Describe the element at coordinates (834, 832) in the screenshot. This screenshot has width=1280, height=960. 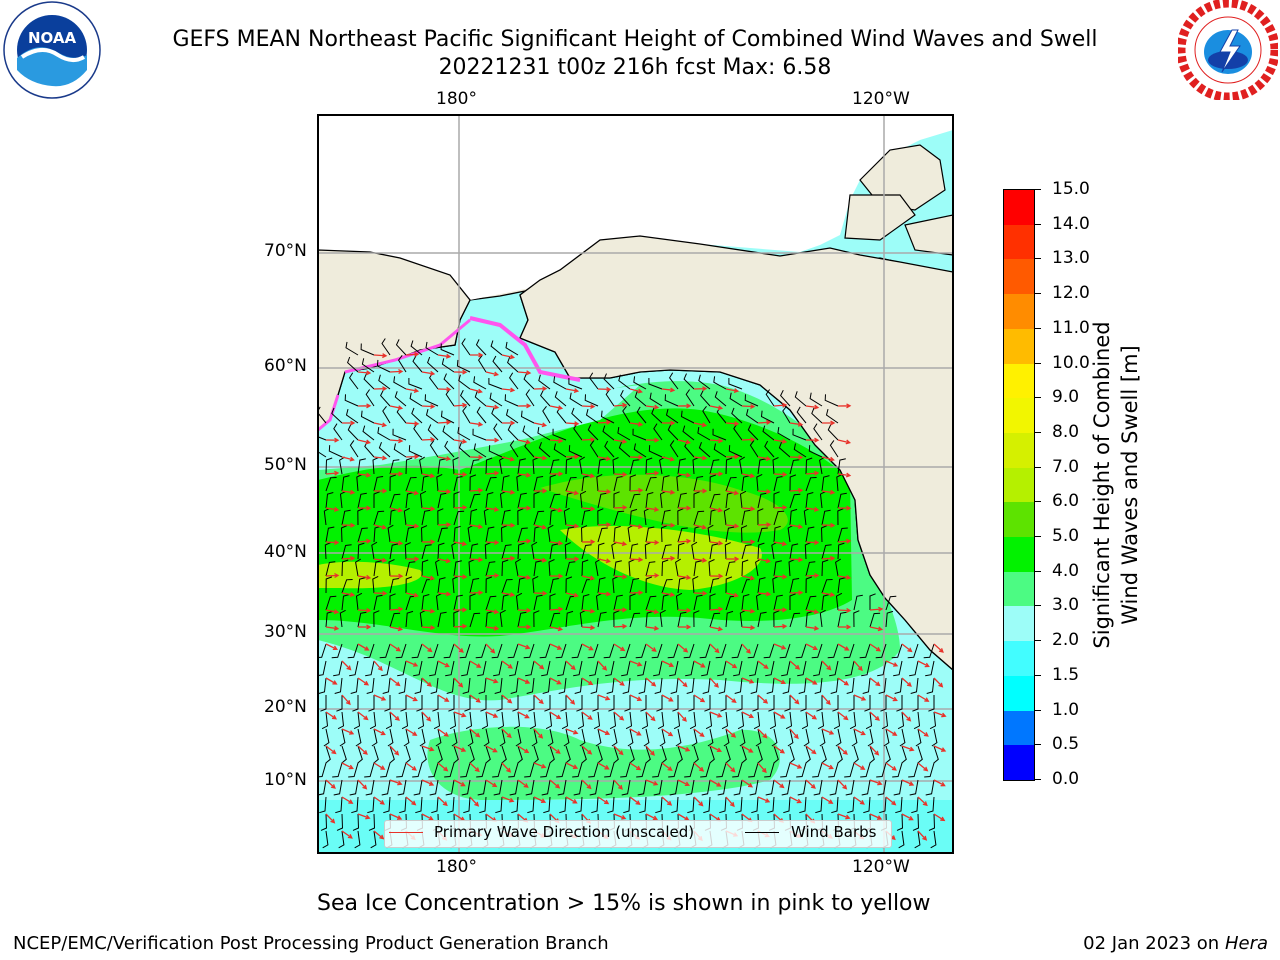
I see `wind-barb-label: Wind Barbs` at that location.